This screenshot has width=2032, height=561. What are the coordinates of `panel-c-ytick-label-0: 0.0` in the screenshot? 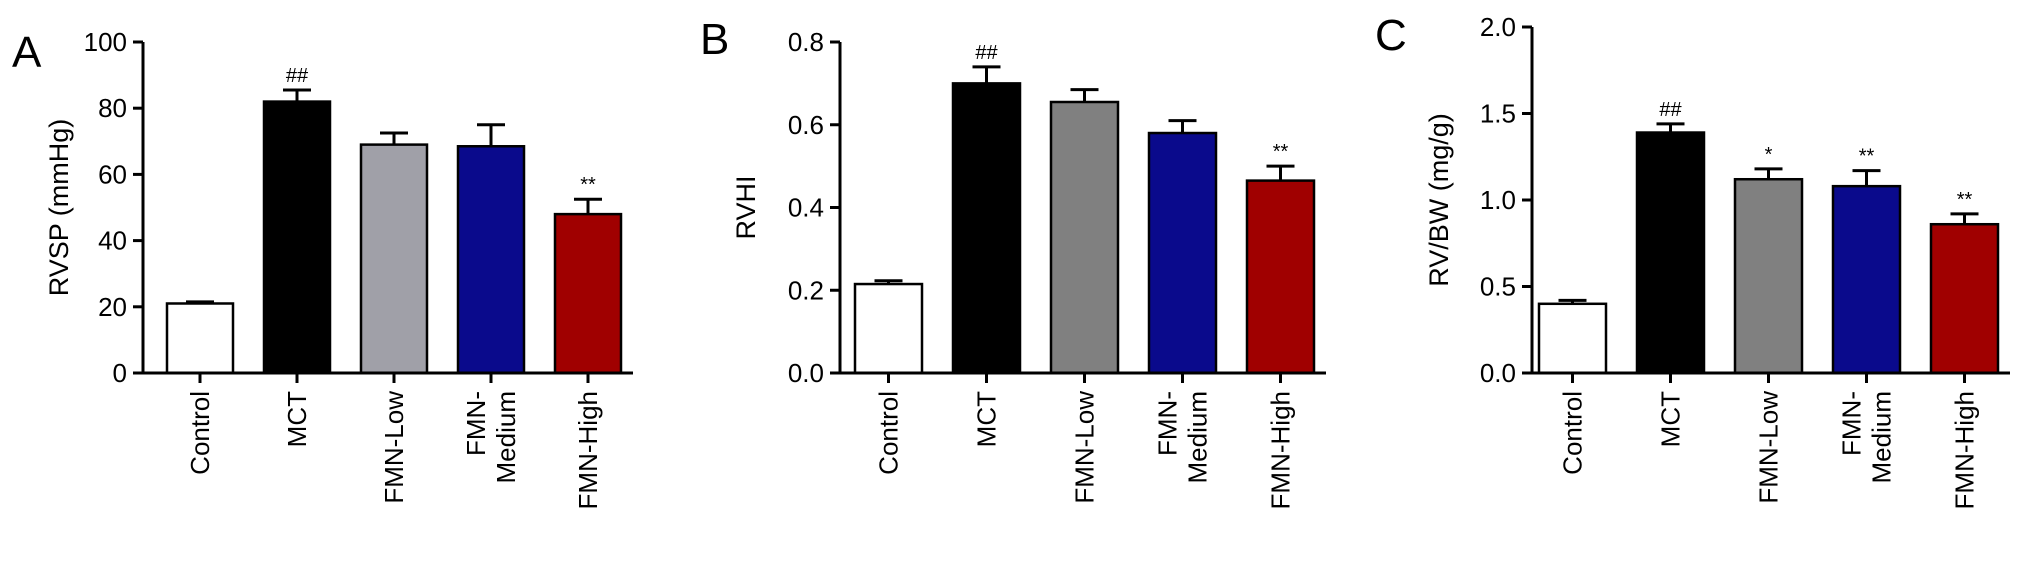 It's located at (1498, 373).